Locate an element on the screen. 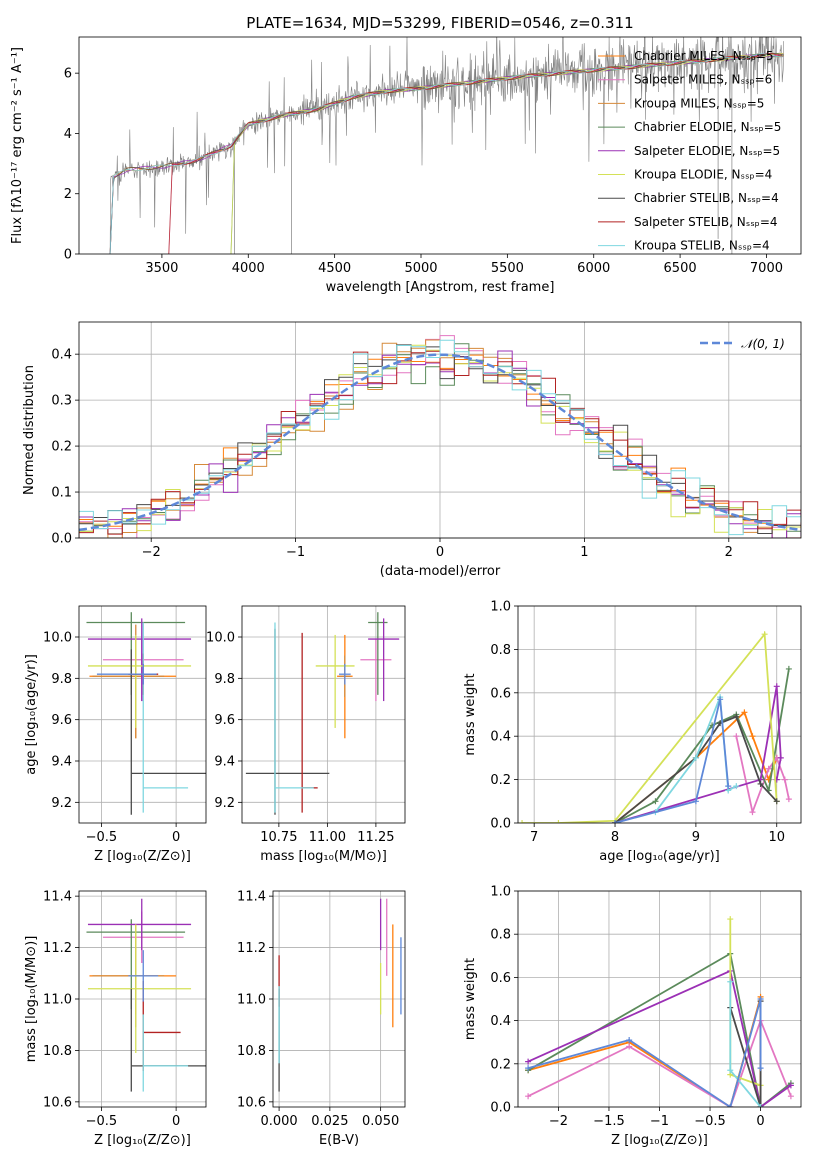  y-tick-label: 9.6 is located at coordinates (224, 720).